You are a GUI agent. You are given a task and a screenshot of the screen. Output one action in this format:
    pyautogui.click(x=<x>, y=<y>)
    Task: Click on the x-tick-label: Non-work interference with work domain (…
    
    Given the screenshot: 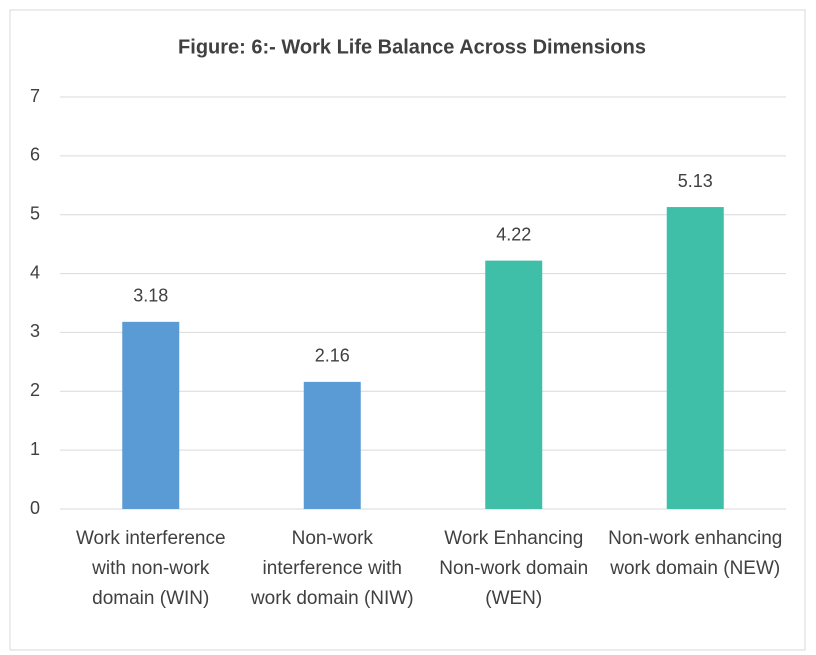 What is the action you would take?
    pyautogui.click(x=332, y=568)
    